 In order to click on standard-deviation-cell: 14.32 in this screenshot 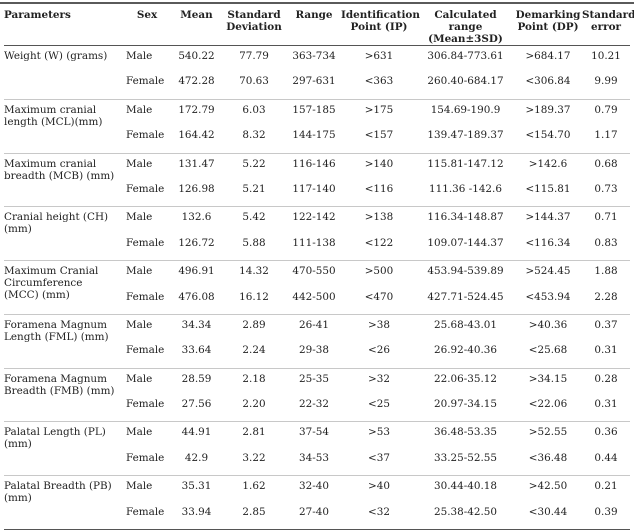, I will do `click(254, 271)`.